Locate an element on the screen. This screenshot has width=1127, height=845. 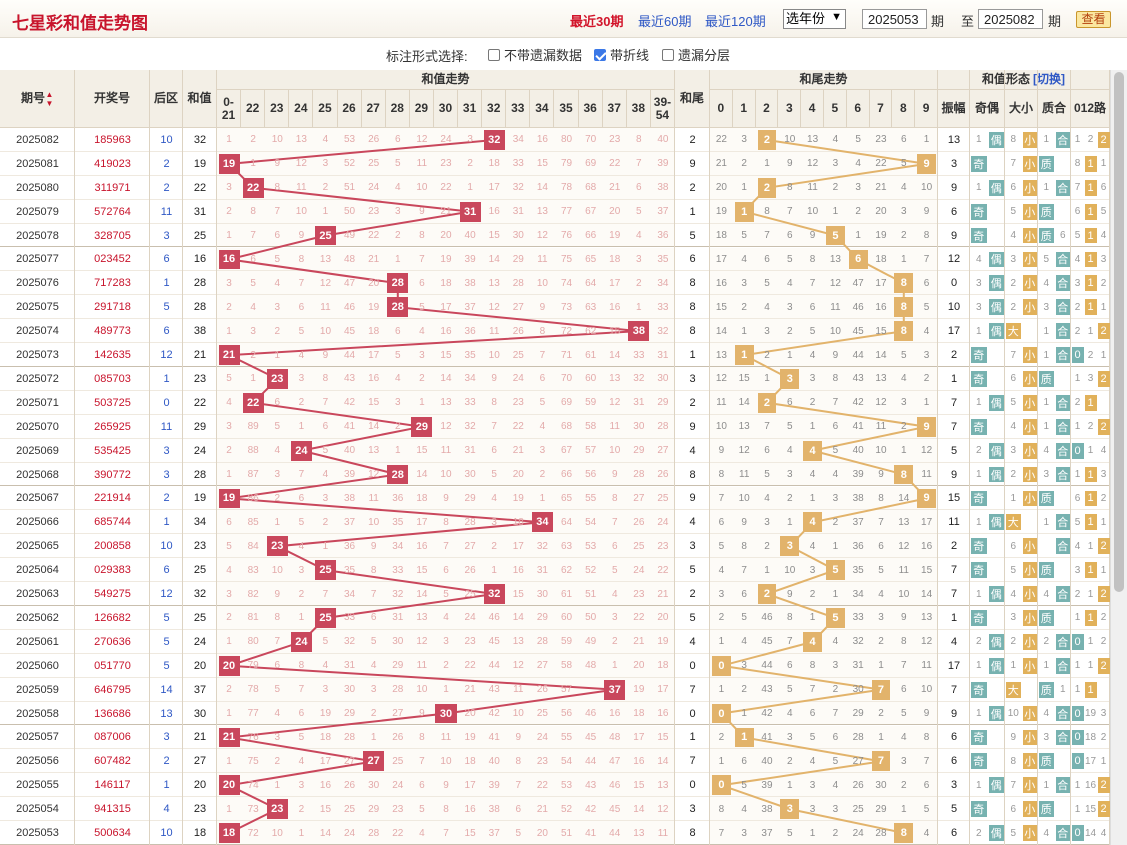
tail-miss-cell: 5 is located at coordinates (812, 331).